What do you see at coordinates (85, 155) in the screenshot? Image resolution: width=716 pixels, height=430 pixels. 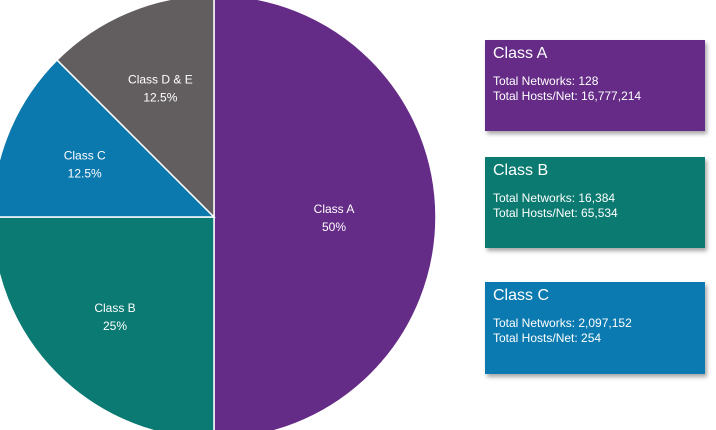 I see `slice-label-class-c: Class C` at bounding box center [85, 155].